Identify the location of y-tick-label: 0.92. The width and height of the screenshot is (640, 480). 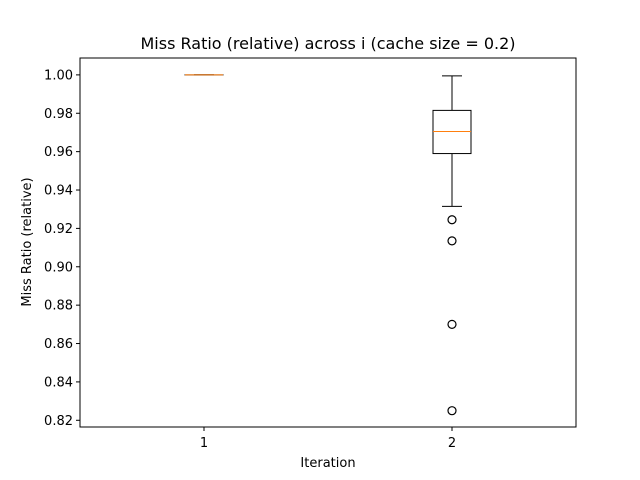
(58, 229).